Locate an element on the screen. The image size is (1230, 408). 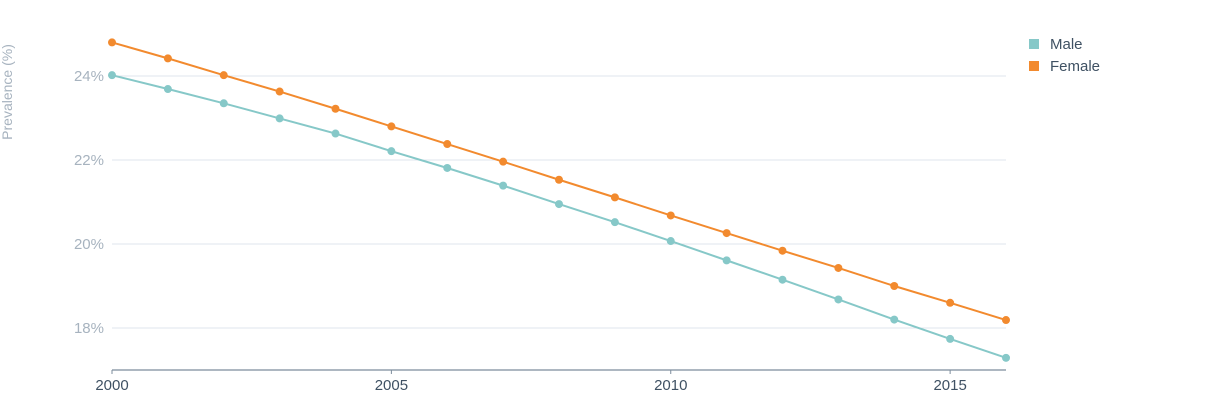
y-tick-label: 18% is located at coordinates (89, 328).